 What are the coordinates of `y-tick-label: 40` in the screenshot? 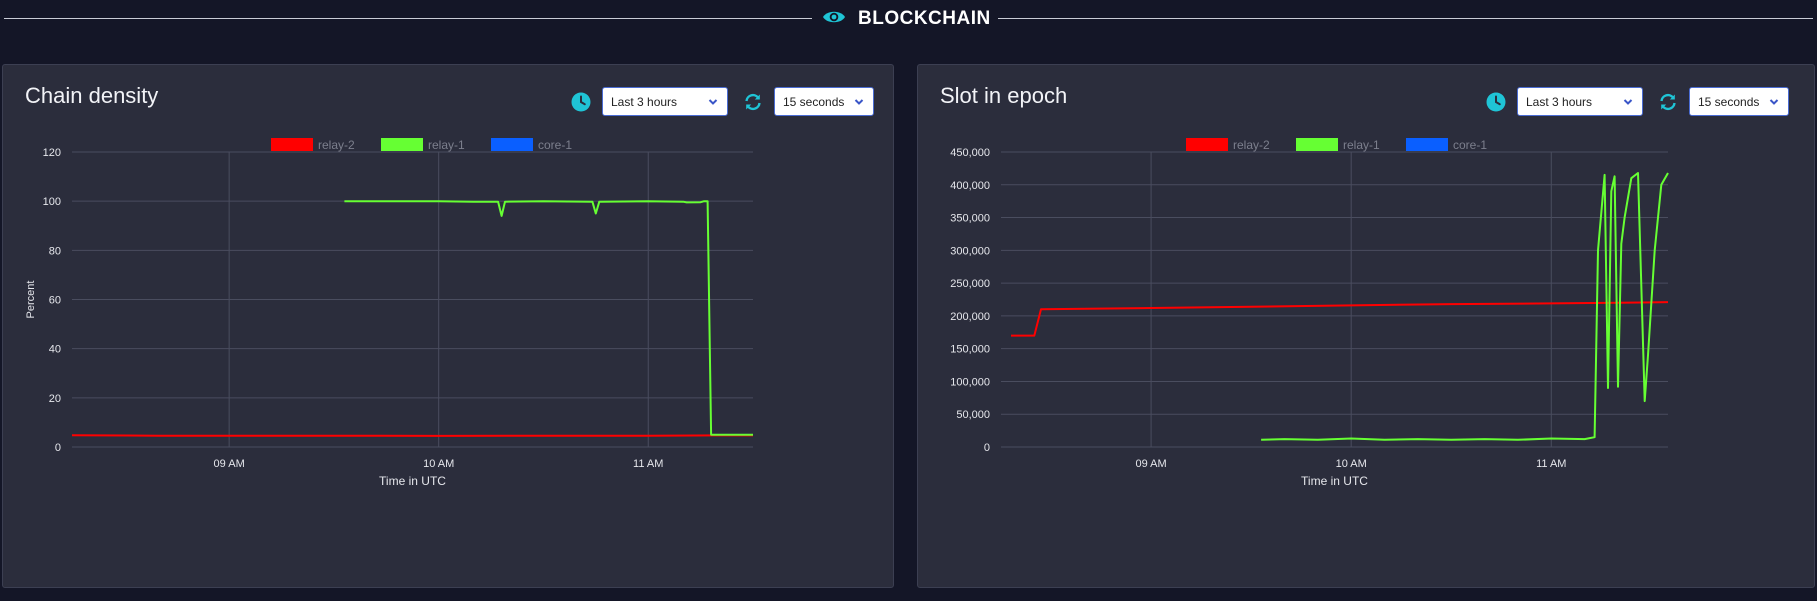 It's located at (55, 350).